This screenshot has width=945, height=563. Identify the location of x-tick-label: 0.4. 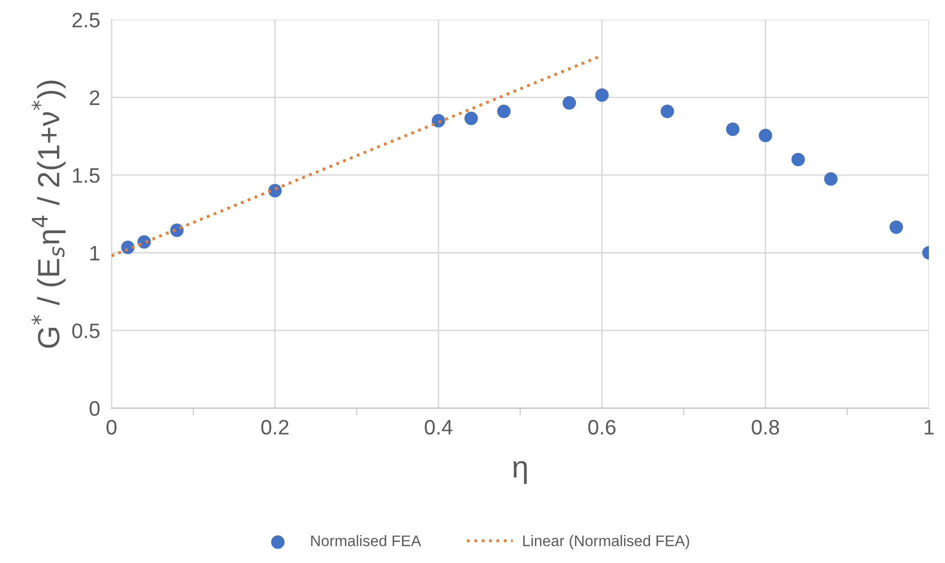
(438, 427).